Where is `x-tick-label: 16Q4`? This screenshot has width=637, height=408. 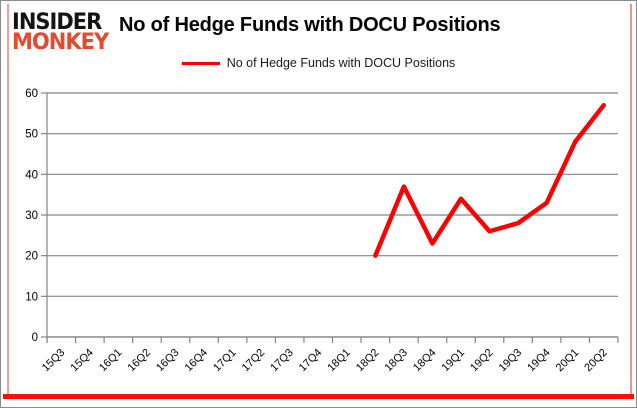
x-tick-label: 16Q4 is located at coordinates (197, 361).